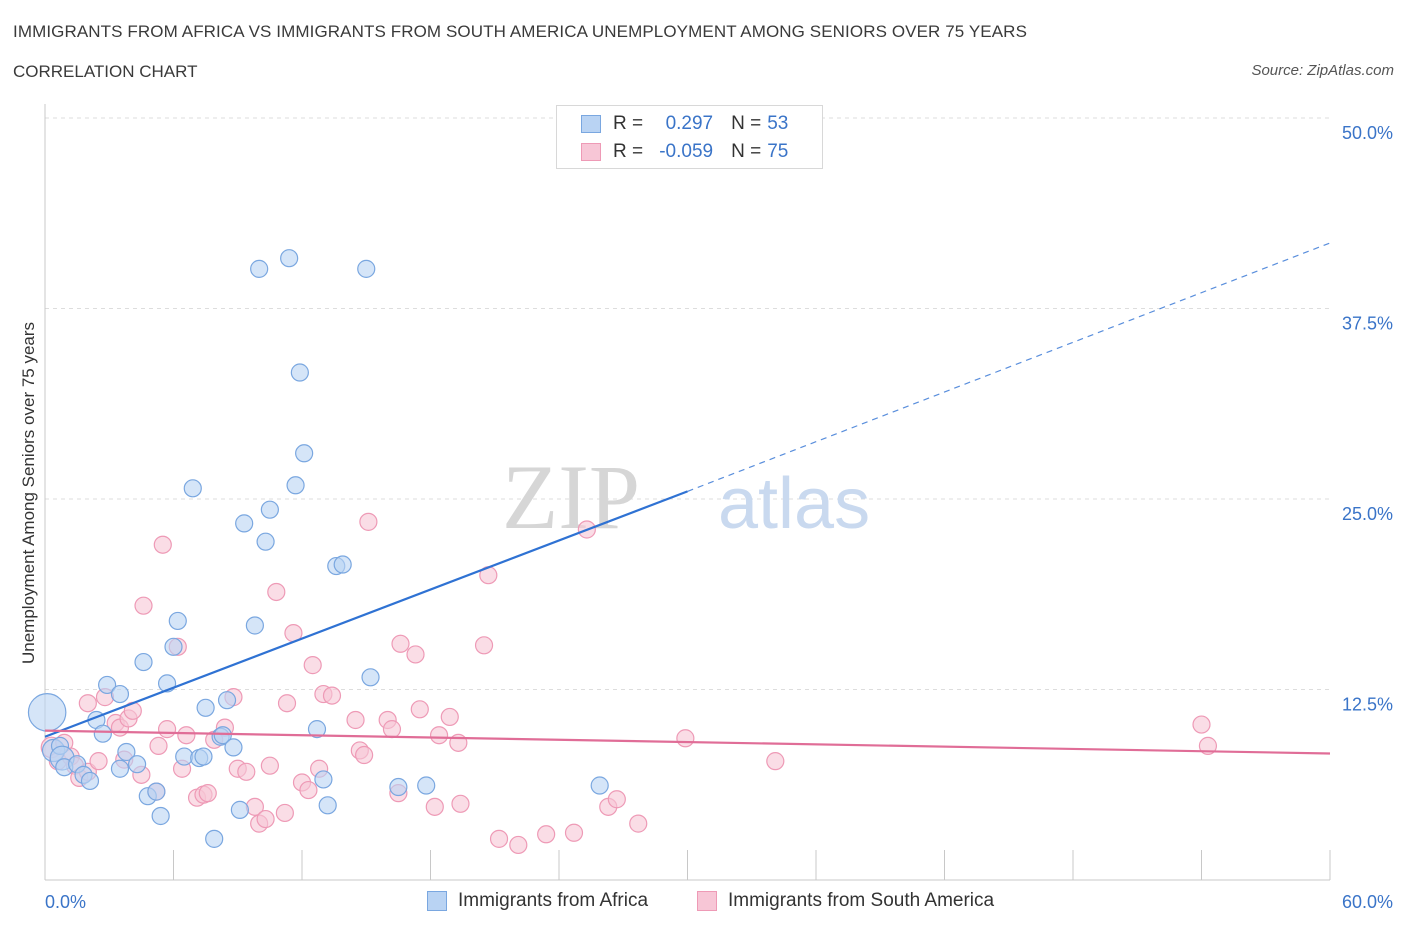 This screenshot has width=1406, height=930. What do you see at coordinates (778, 123) in the screenshot?
I see `legend-n-value: 53` at bounding box center [778, 123].